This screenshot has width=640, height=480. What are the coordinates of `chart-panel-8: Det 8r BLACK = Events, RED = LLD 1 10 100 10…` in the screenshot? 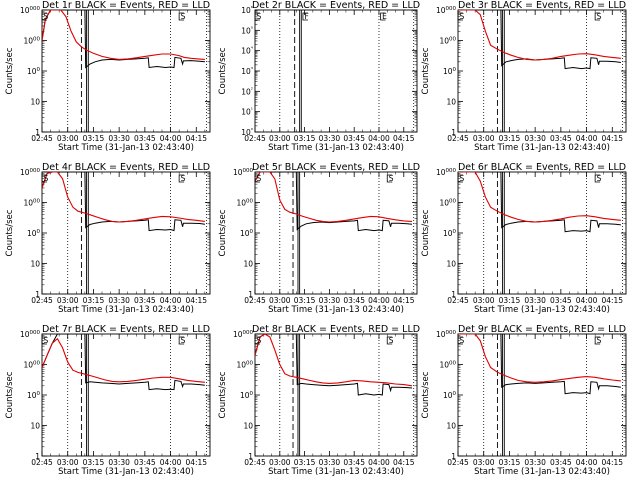 It's located at (319, 400).